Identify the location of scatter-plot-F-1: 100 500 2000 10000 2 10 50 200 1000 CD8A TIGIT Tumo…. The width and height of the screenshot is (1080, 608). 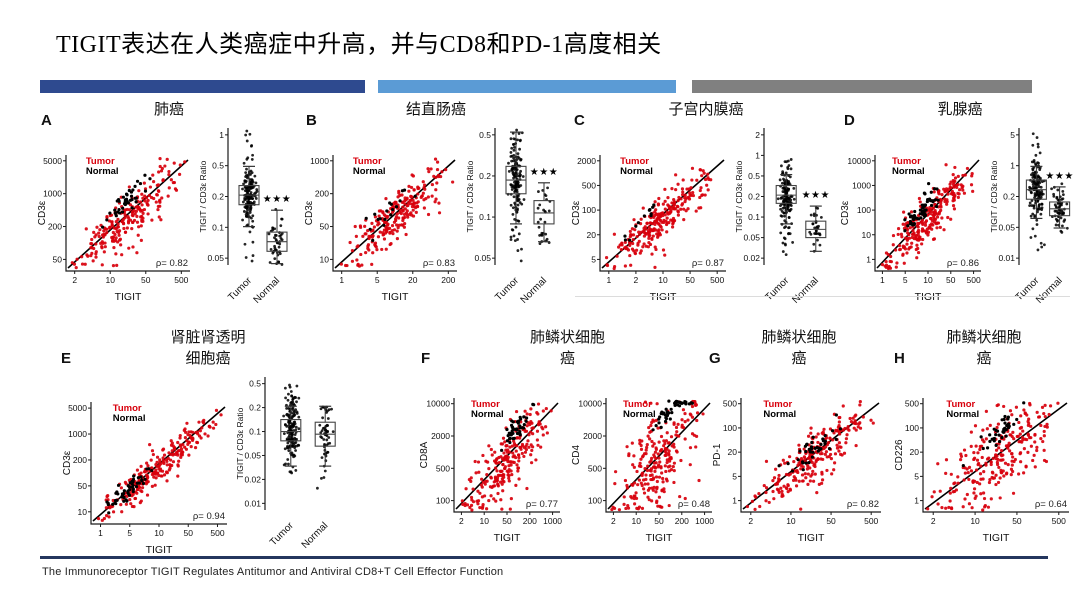
(490, 471).